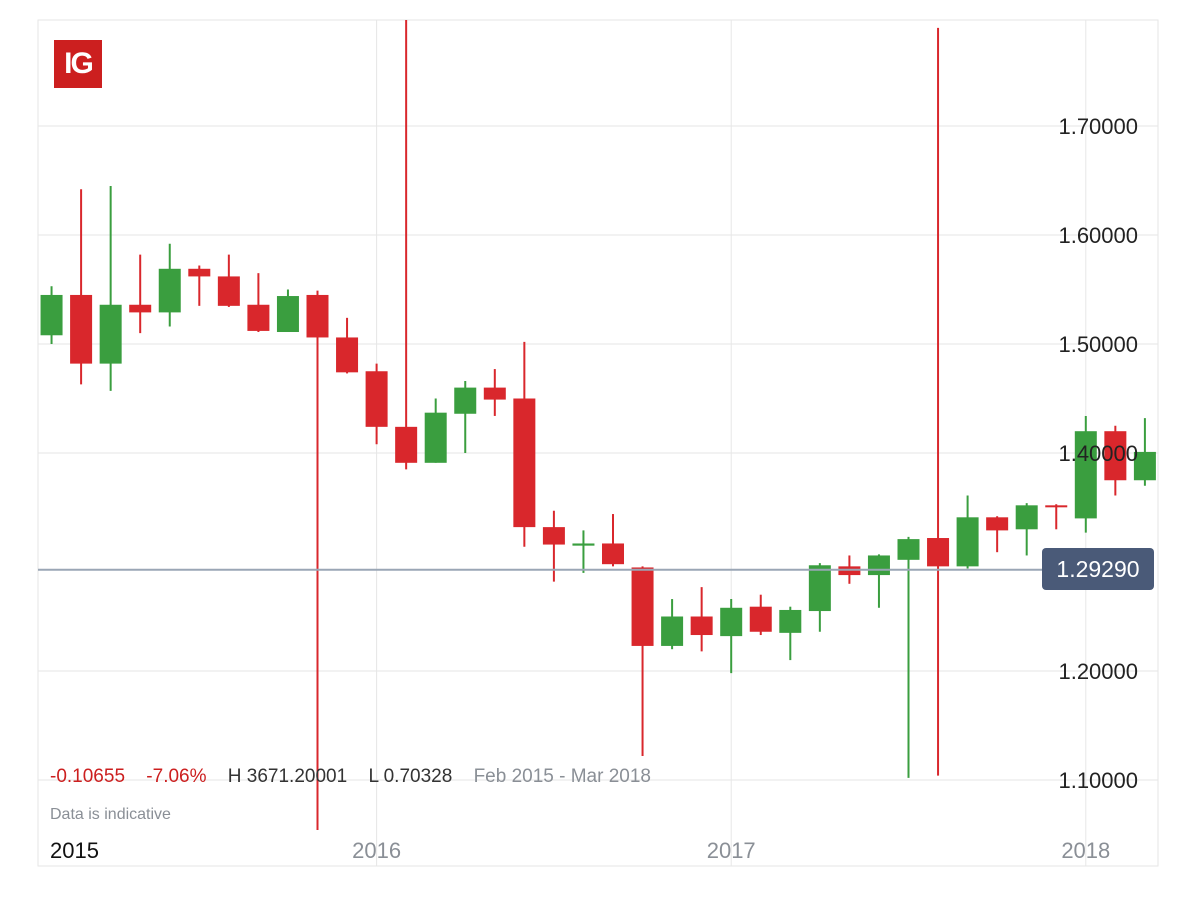  What do you see at coordinates (1085, 850) in the screenshot?
I see `x-tick-label: 2018` at bounding box center [1085, 850].